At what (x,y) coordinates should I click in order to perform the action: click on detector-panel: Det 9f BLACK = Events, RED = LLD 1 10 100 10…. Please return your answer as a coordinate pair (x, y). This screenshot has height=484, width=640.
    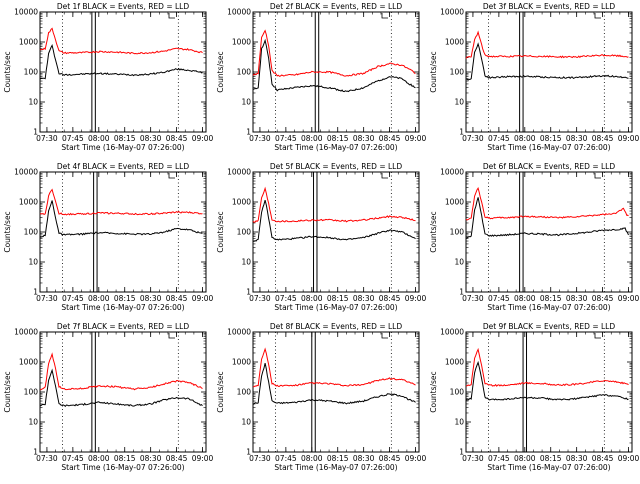
    Looking at the image, I should click on (534, 397).